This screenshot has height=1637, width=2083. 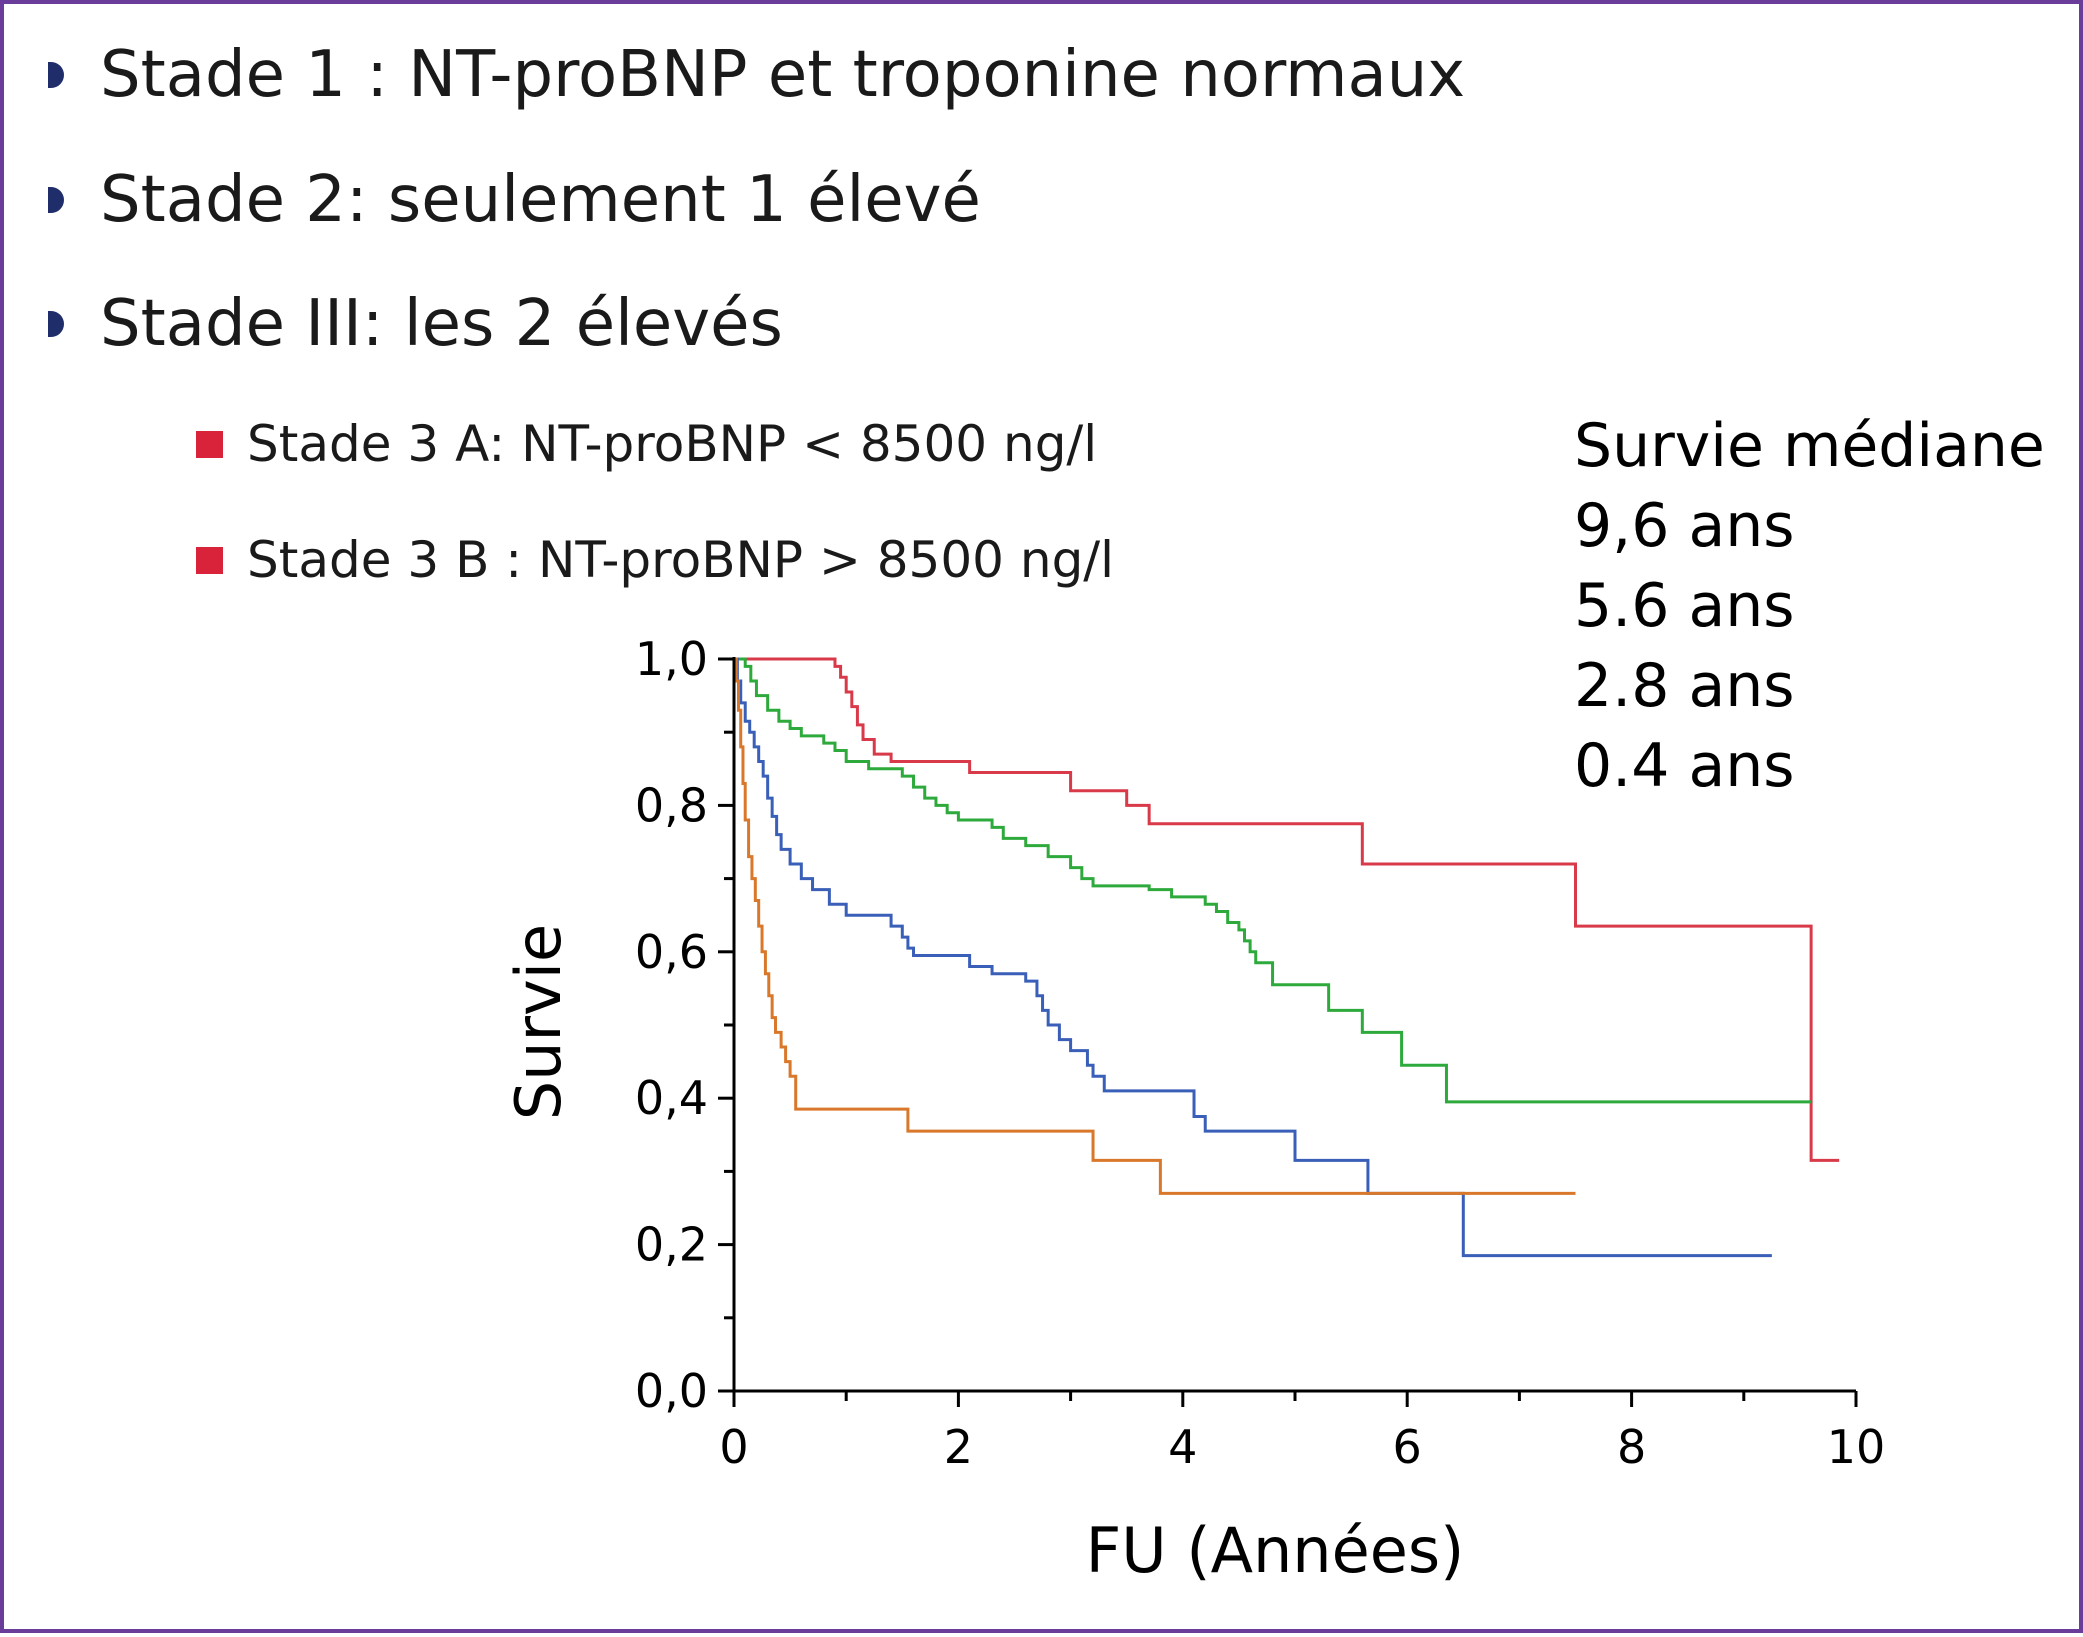 I want to click on y-axis-label: Survie, so click(x=538, y=1022).